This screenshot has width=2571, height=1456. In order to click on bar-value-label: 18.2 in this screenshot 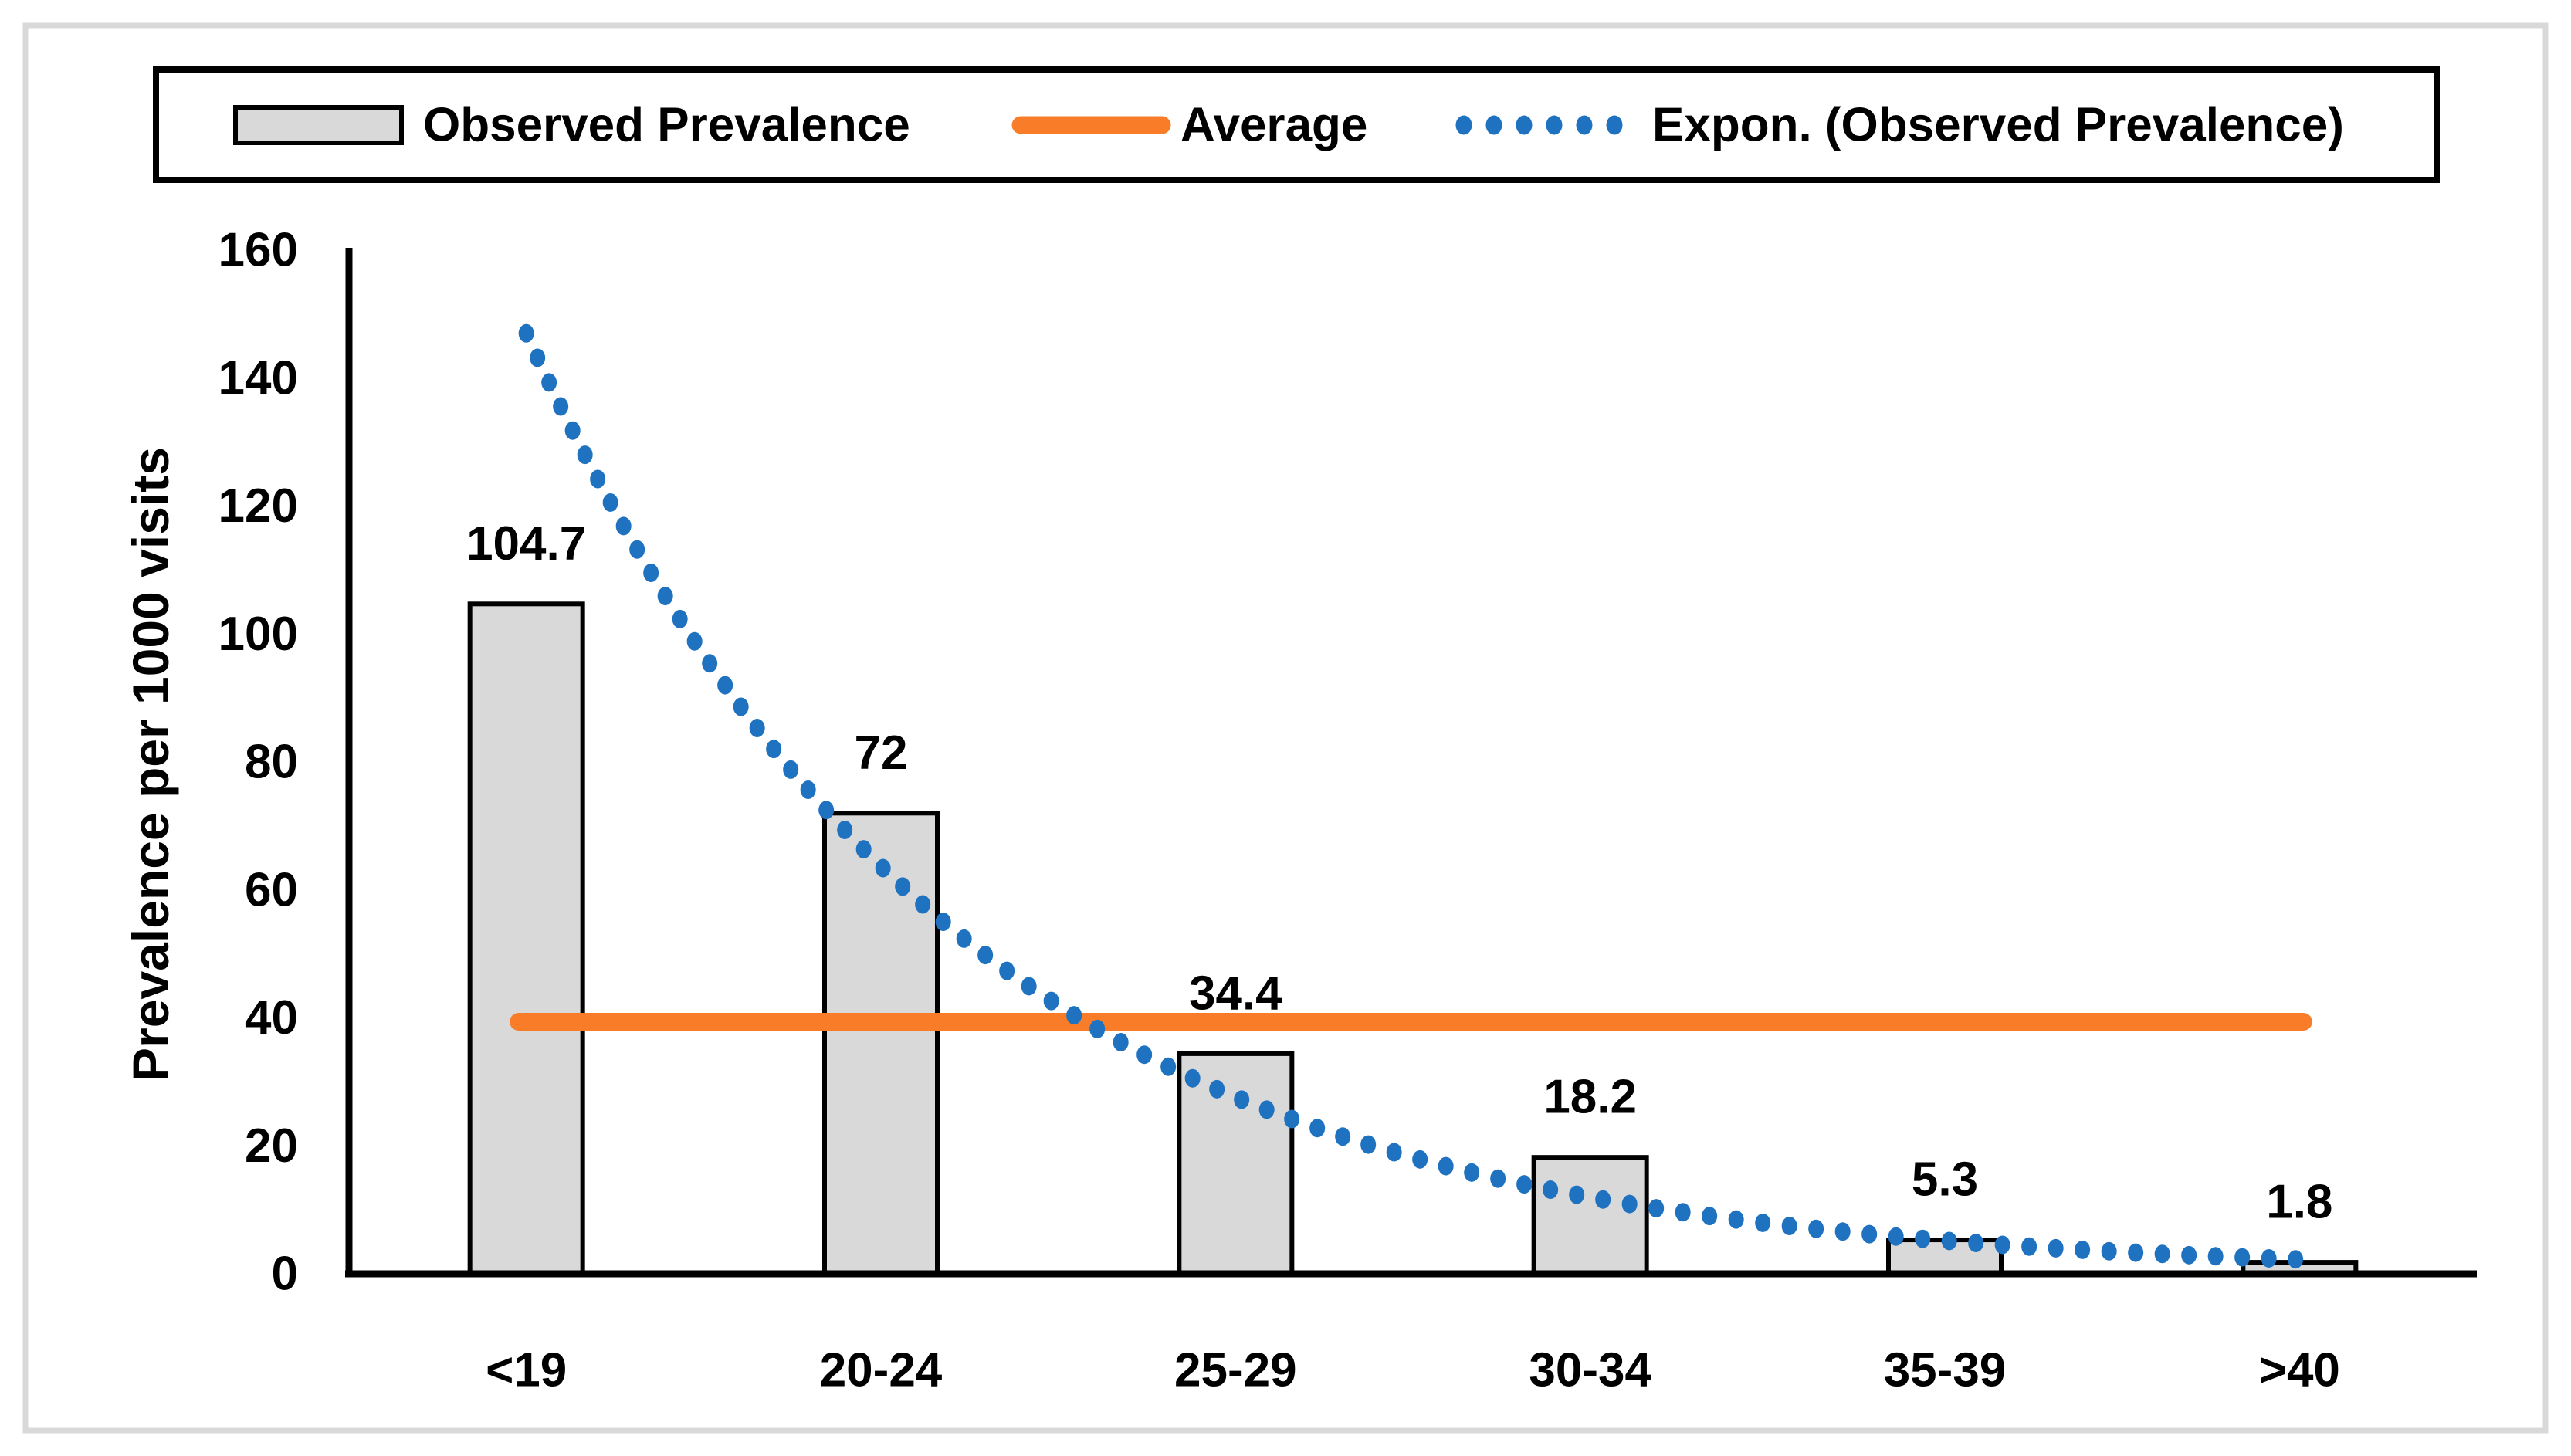, I will do `click(1590, 1097)`.